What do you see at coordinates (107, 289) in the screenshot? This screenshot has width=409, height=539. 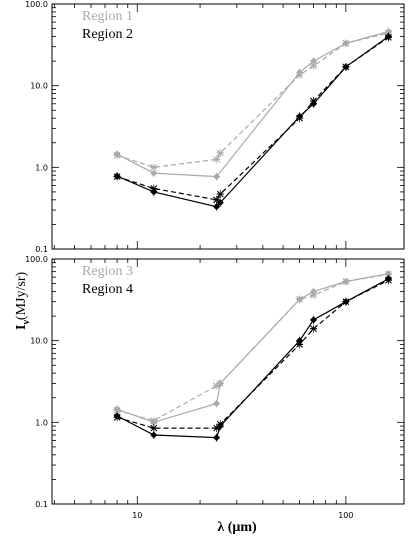 I see `legend-entry: Region 4` at bounding box center [107, 289].